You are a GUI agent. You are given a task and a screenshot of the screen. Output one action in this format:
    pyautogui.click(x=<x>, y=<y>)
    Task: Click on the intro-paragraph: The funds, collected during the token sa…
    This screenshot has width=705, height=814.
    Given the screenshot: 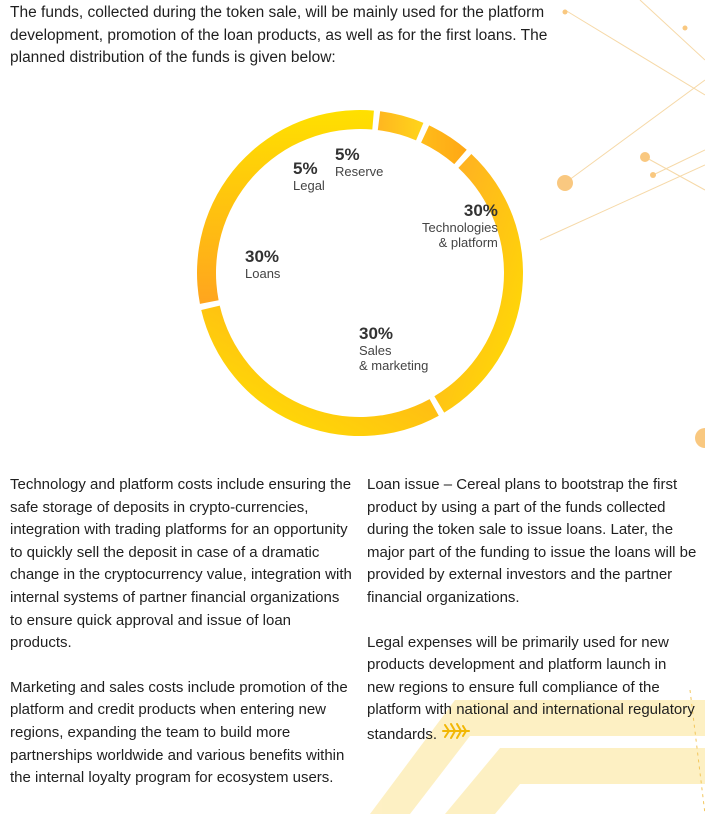 What is the action you would take?
    pyautogui.click(x=279, y=35)
    